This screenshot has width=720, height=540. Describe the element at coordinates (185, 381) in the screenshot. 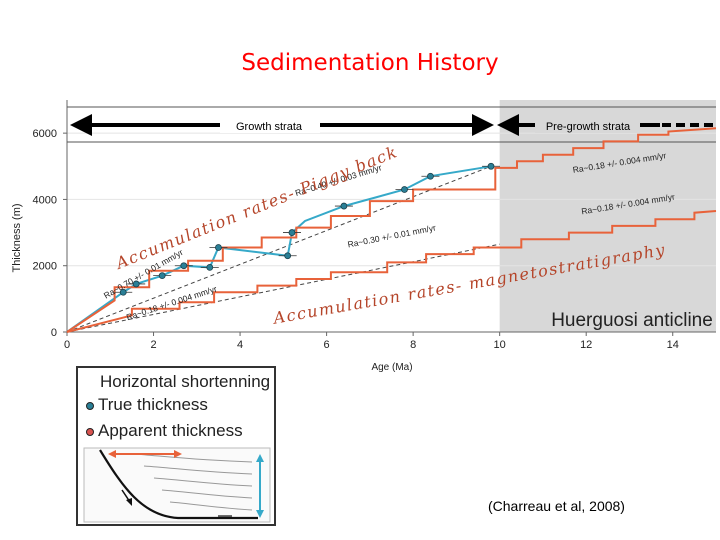

I see `legend-heading: Horizontal shortenning` at that location.